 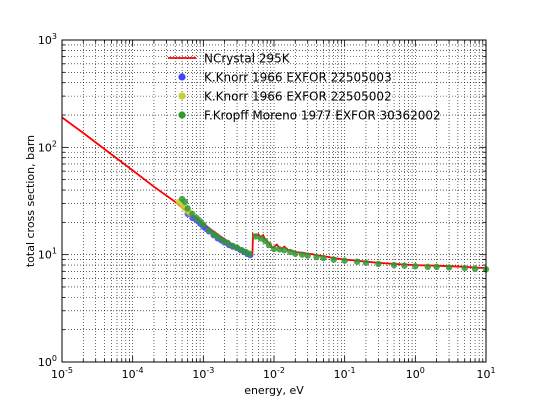 What do you see at coordinates (62, 373) in the screenshot?
I see `x-tick-label: 10⁻⁵` at bounding box center [62, 373].